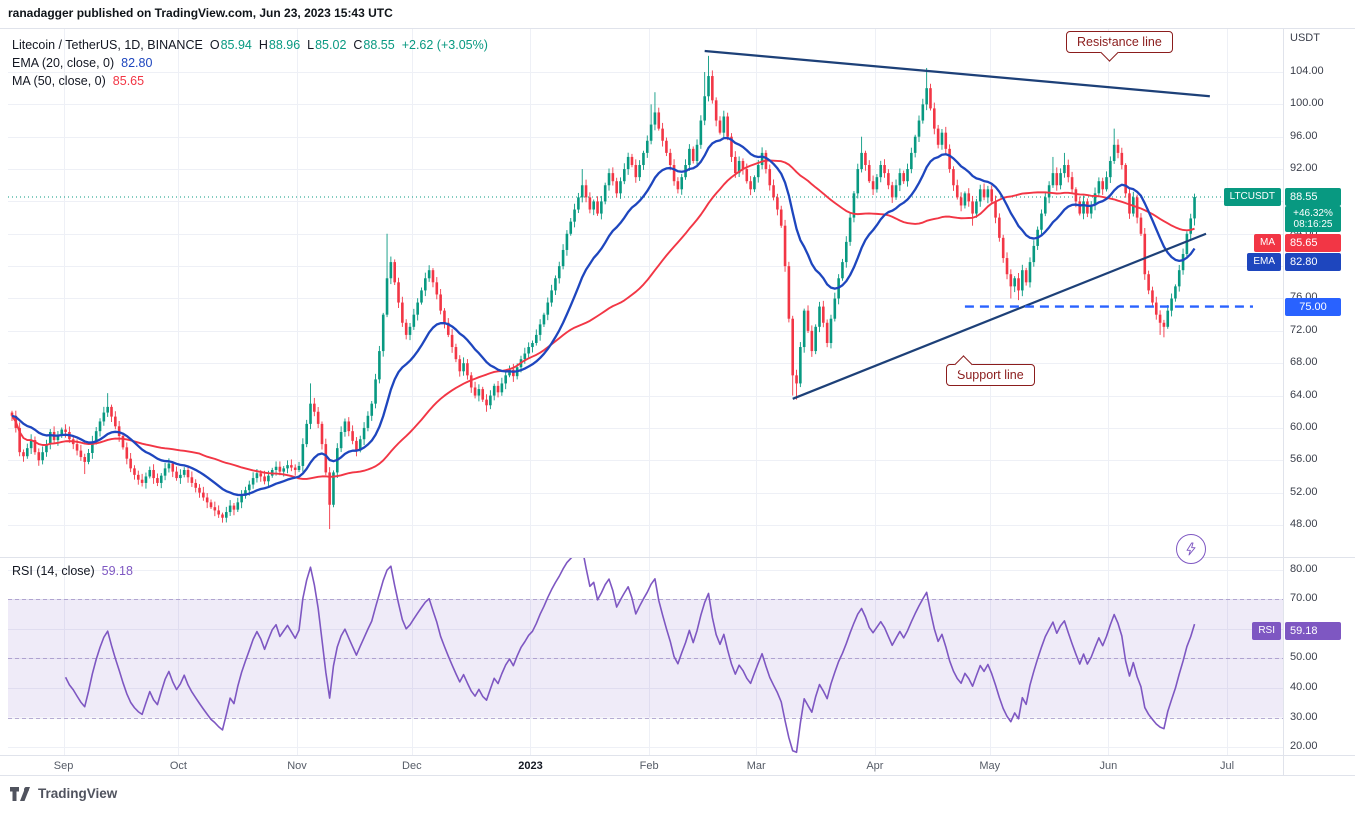 This screenshot has width=1355, height=814. Describe the element at coordinates (59, 81) in the screenshot. I see `ma-label: MA (50, close, 0)` at that location.